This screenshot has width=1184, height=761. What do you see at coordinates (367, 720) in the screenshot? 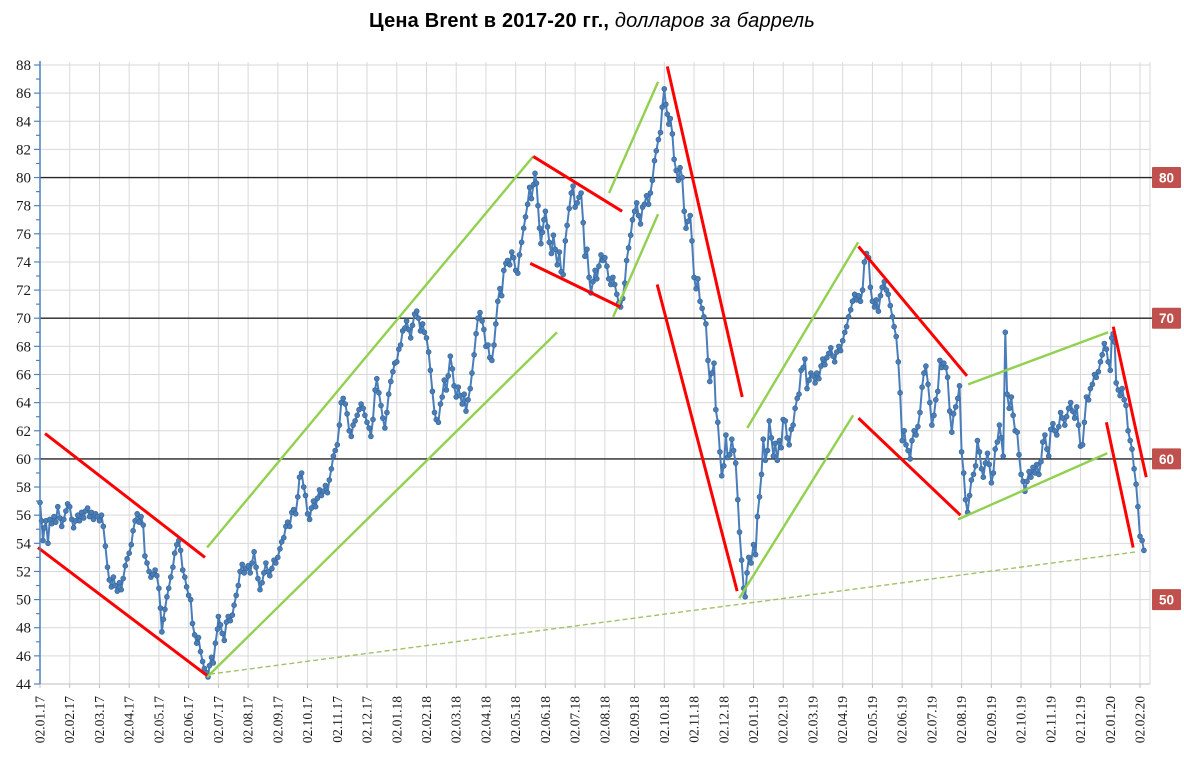
I see `x-tick-label: 02.12.17` at bounding box center [367, 720].